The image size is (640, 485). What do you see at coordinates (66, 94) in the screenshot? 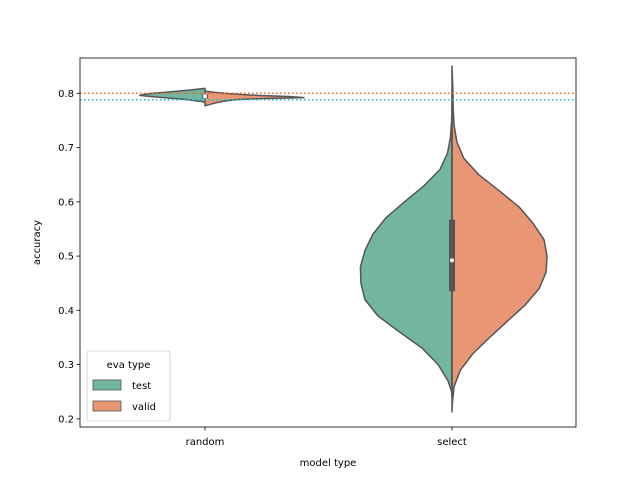
I see `y-tick-label: 0.8` at bounding box center [66, 94].